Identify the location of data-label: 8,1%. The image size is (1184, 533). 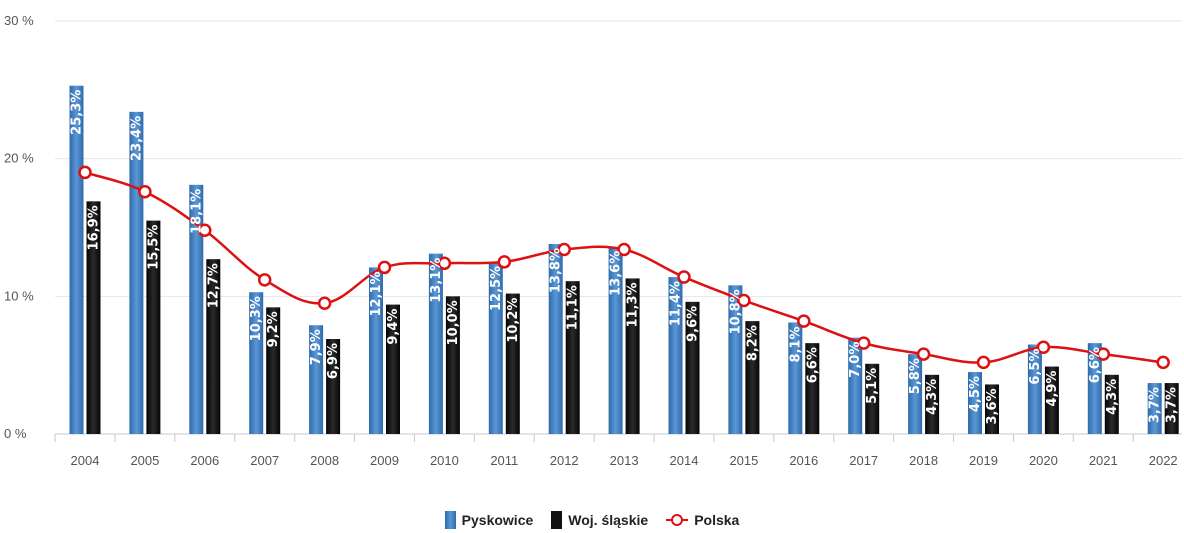
(795, 344).